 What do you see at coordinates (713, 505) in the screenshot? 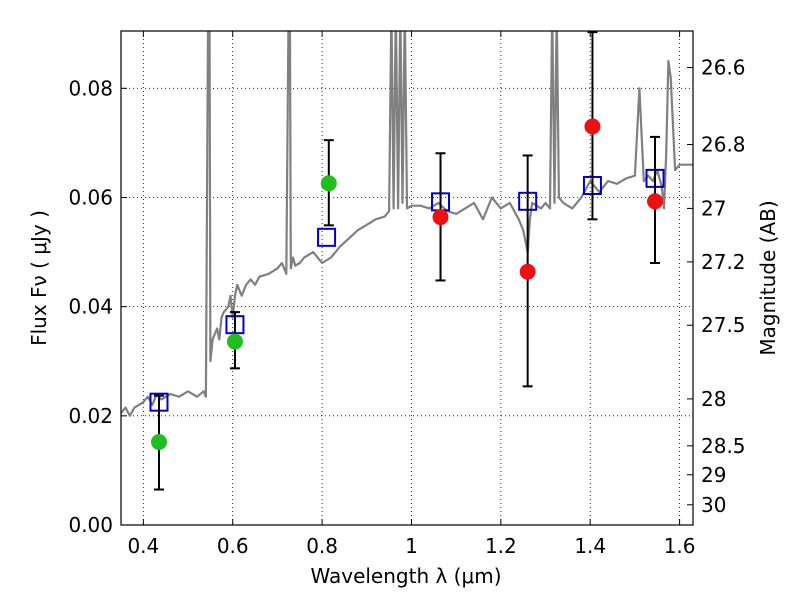
I see `right-tick-label: 30` at bounding box center [713, 505].